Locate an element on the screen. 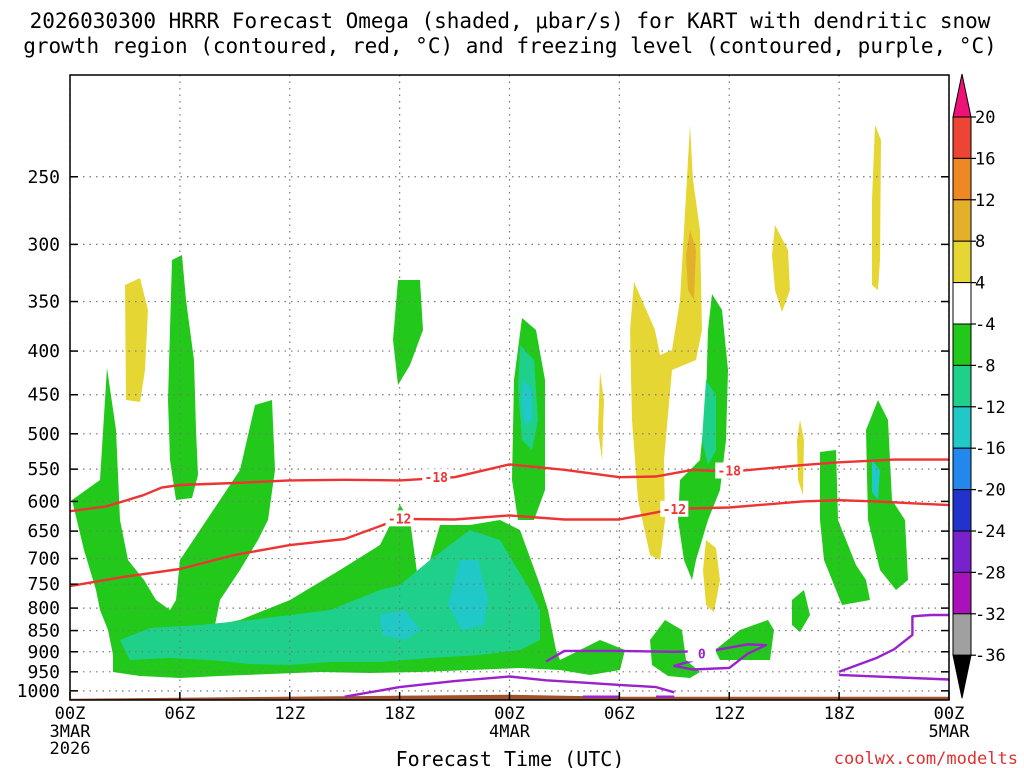 The width and height of the screenshot is (1024, 768). x-axis-label: Forecast Time (UTC) is located at coordinates (510, 757).